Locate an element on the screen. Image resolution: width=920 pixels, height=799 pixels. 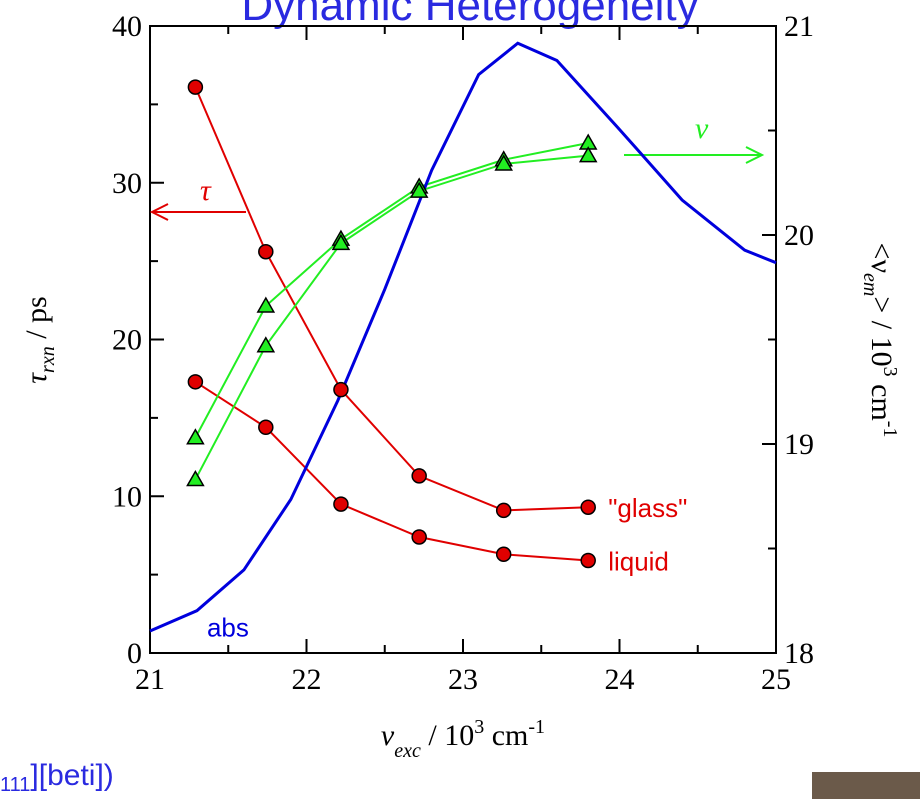
x-tick-label: 21 is located at coordinates (150, 679).